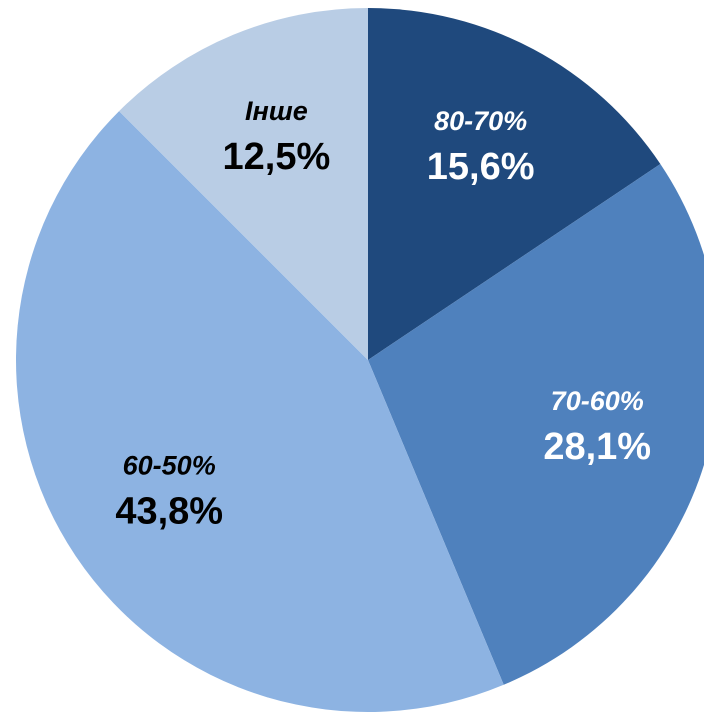  What do you see at coordinates (480, 121) in the screenshot?
I see `slice-category-label: 80-70%` at bounding box center [480, 121].